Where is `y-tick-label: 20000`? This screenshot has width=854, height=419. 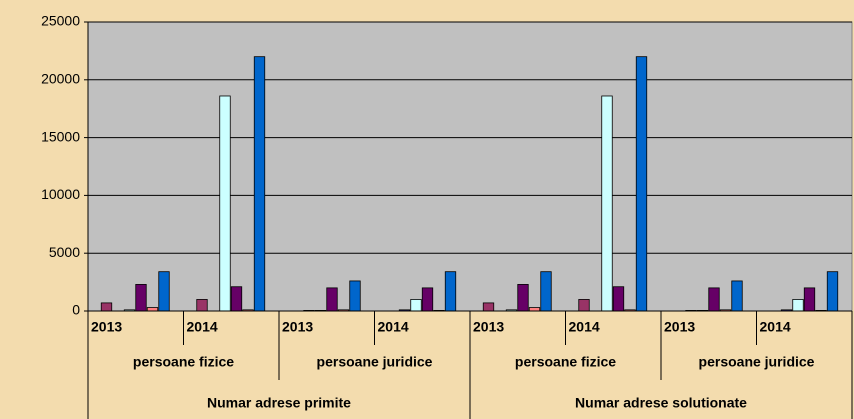
y-tick-label: 20000 is located at coordinates (60, 79).